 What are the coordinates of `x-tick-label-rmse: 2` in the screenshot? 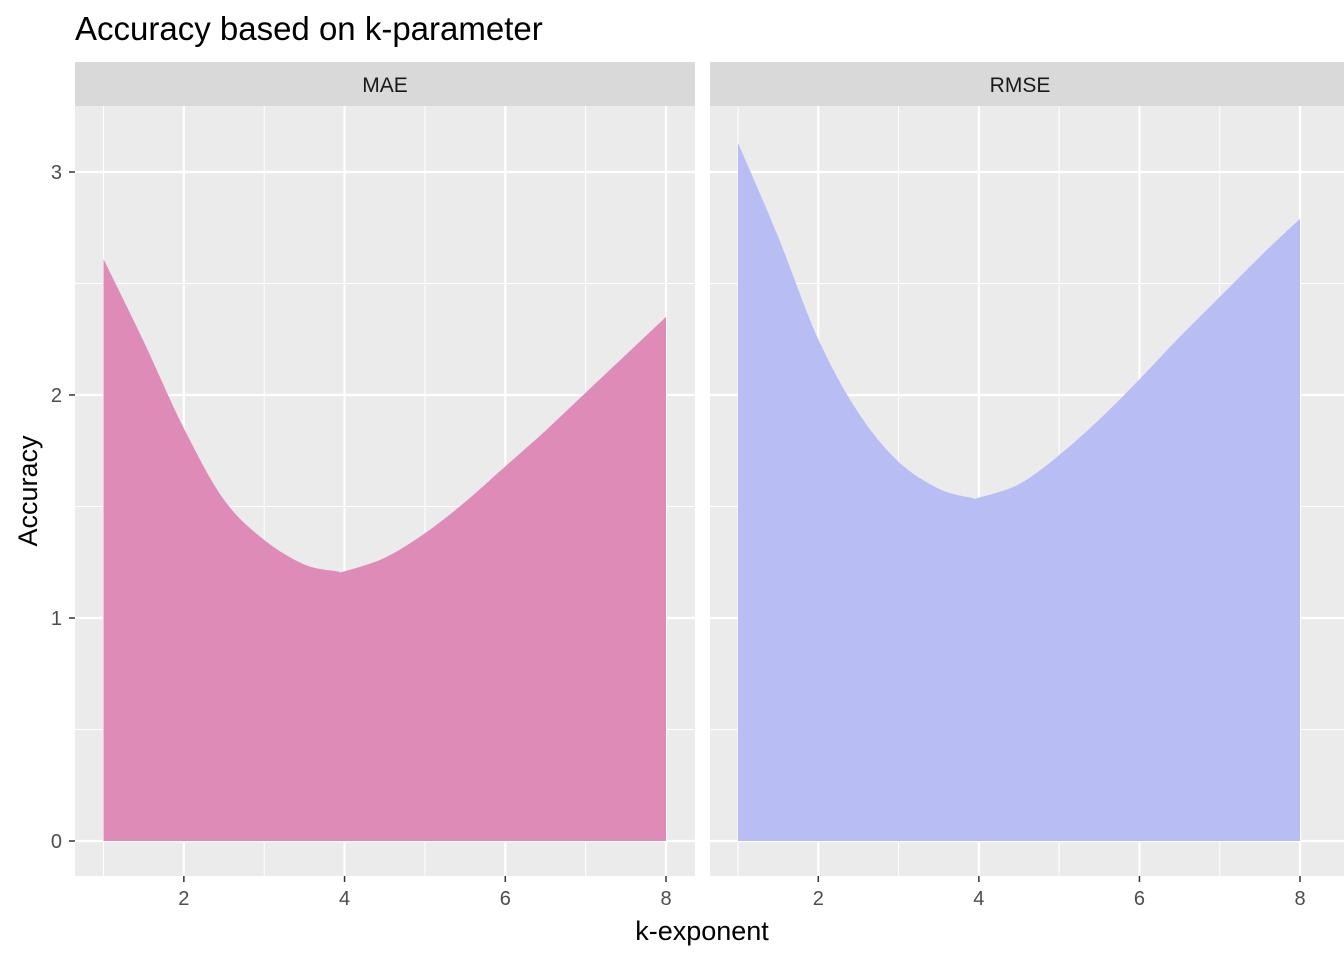 It's located at (818, 899).